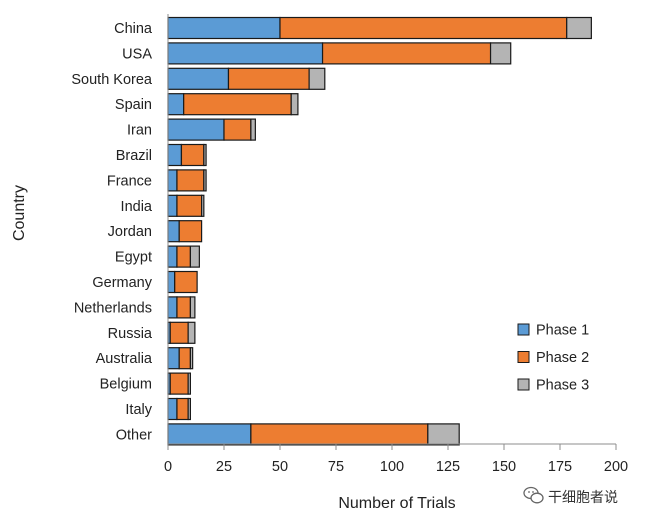  I want to click on category-label-jordan: Jordan, so click(130, 232).